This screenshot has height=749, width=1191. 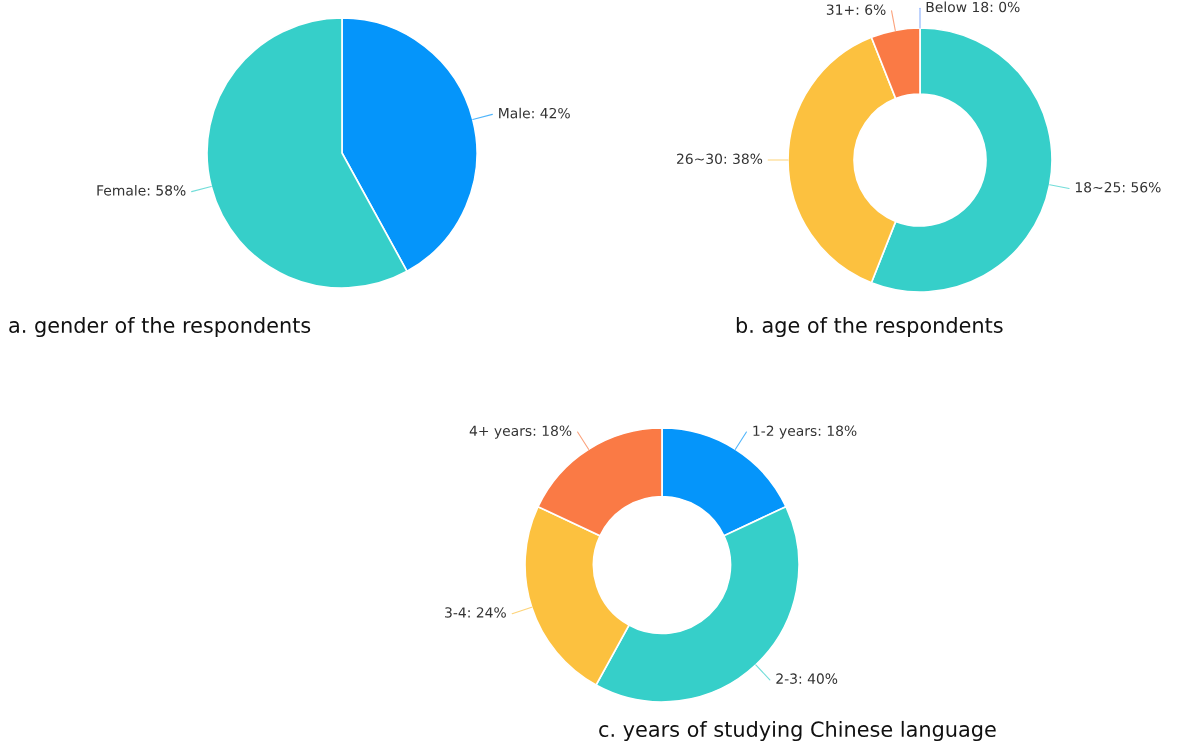 I want to click on data-label: : 24%, so click(x=487, y=612).